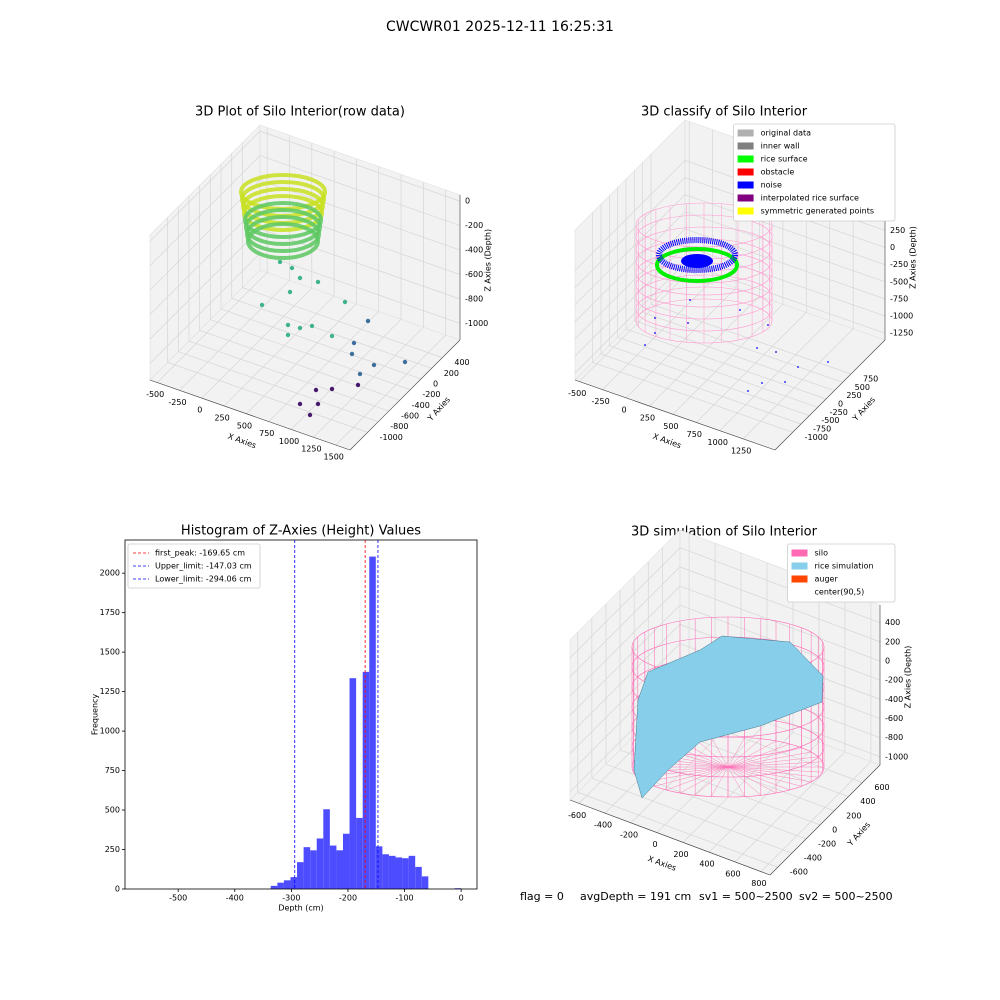 The width and height of the screenshot is (1000, 1000). What do you see at coordinates (95, 715) in the screenshot?
I see `y-axis-label: Frequency` at bounding box center [95, 715].